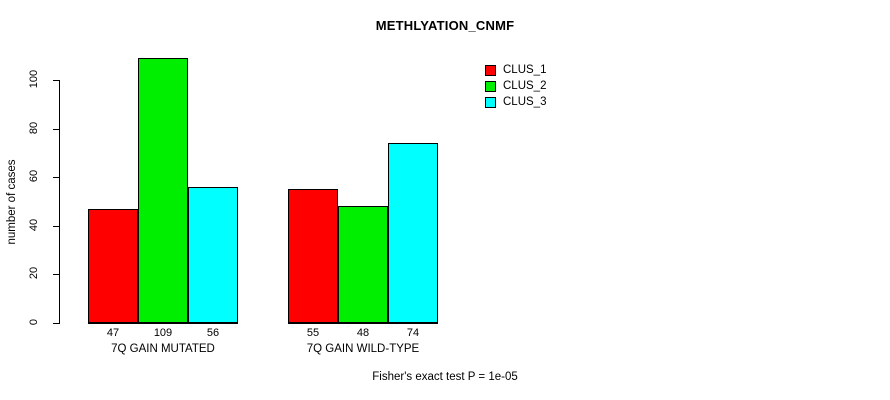  I want to click on chart-legend: CLUS_1 CLUS_2 CLUS_3, so click(515, 86).